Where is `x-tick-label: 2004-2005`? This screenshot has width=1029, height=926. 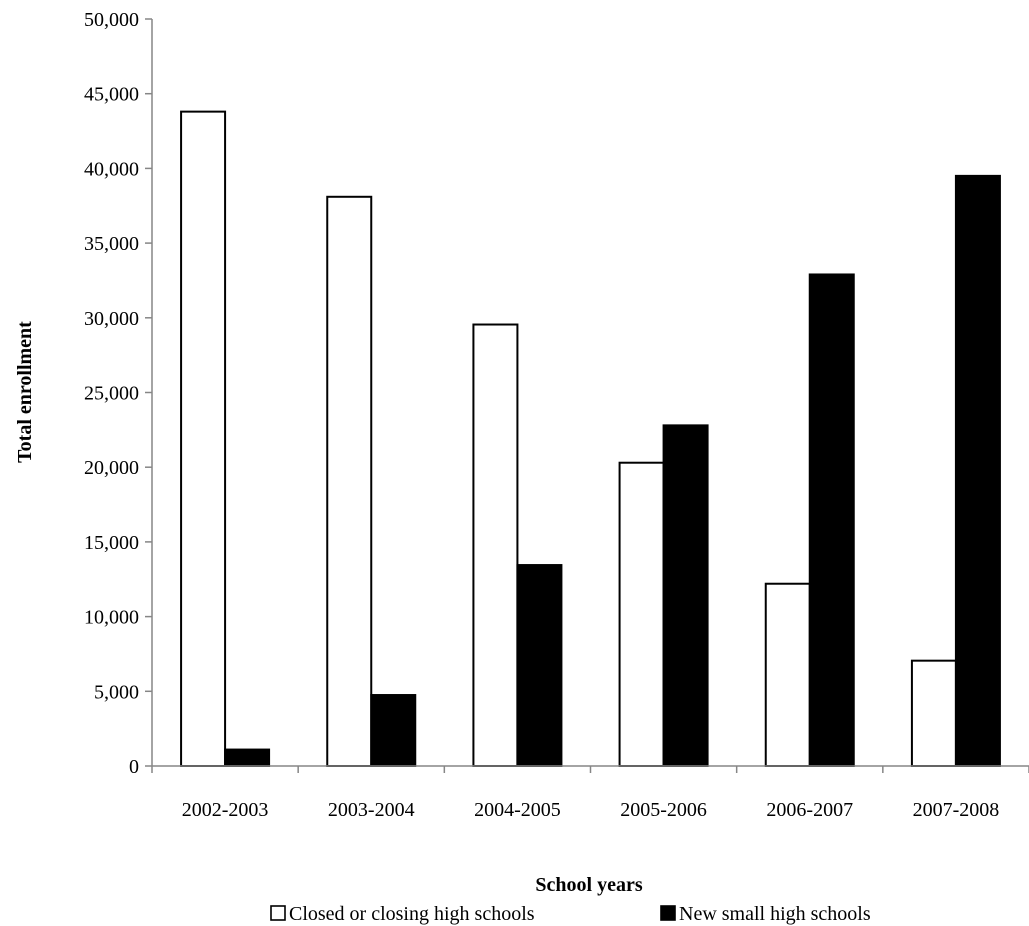
x-tick-label: 2004-2005 is located at coordinates (517, 810).